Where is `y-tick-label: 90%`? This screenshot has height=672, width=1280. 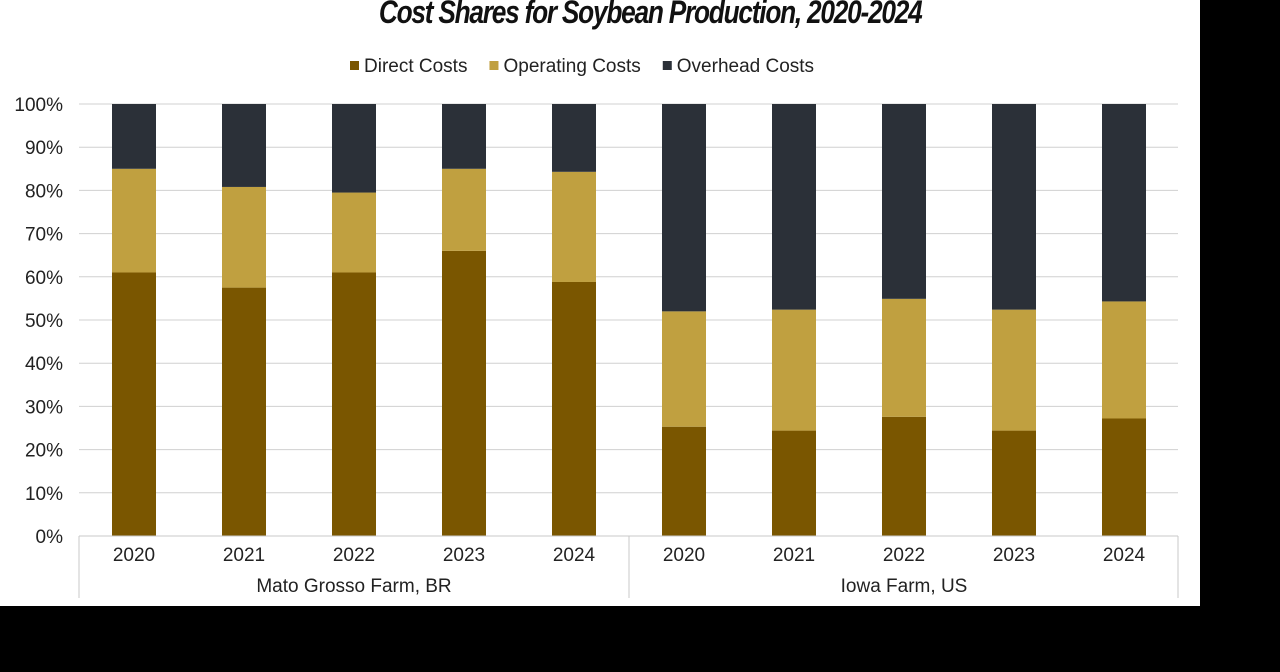
y-tick-label: 90% is located at coordinates (44, 148).